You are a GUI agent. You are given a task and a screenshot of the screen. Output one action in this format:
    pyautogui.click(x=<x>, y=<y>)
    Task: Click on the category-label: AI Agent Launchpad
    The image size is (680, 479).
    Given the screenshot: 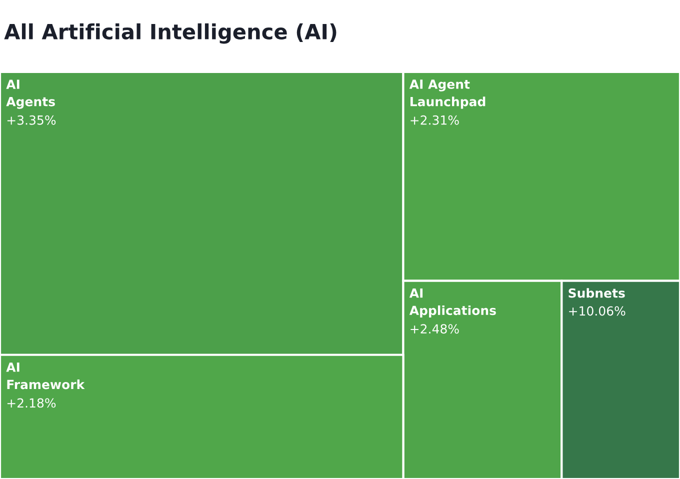 What is the action you would take?
    pyautogui.click(x=447, y=94)
    